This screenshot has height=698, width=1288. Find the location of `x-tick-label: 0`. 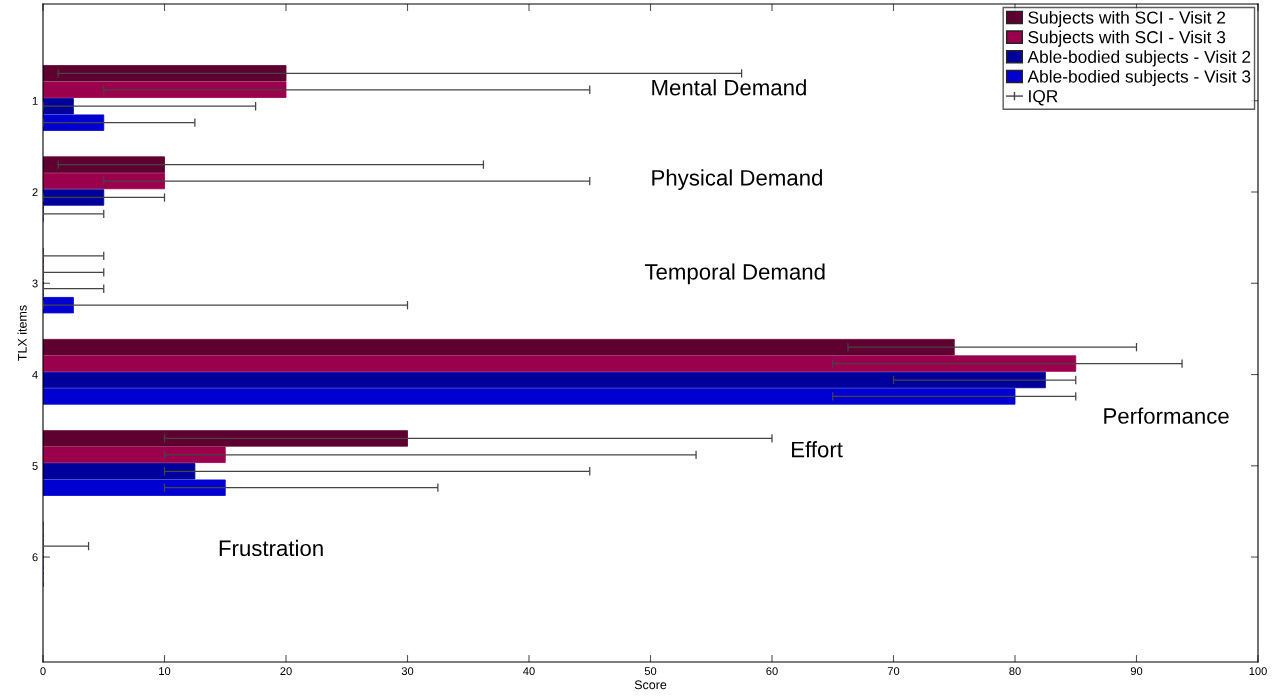

x-tick-label: 0 is located at coordinates (43, 671).